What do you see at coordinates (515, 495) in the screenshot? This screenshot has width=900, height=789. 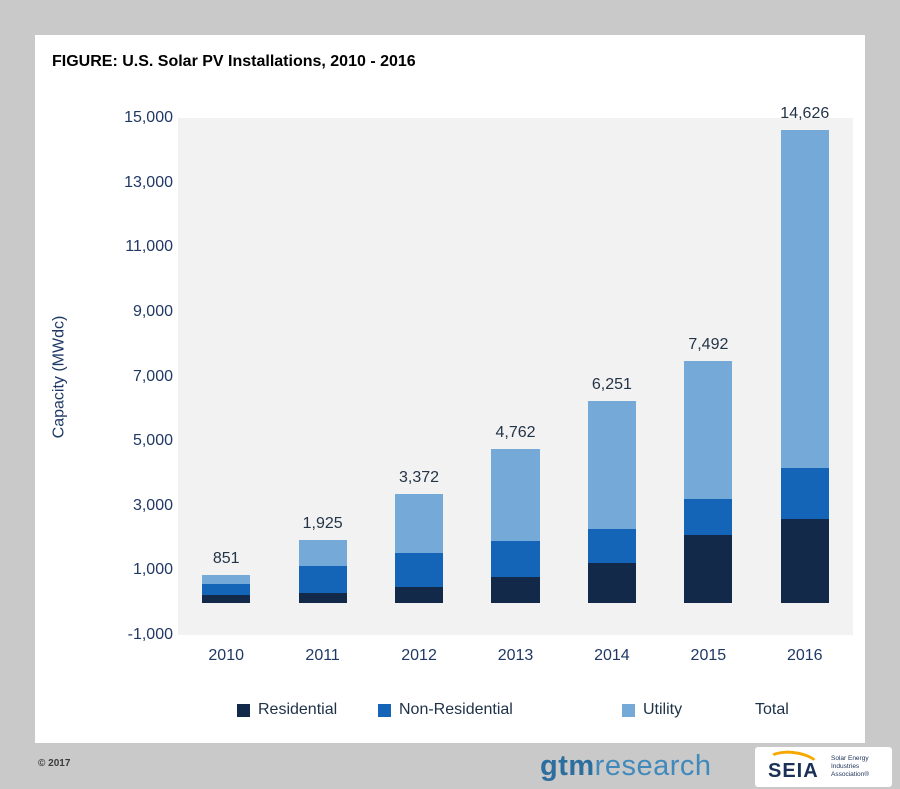 I see `bar-segment-utility-2013` at bounding box center [515, 495].